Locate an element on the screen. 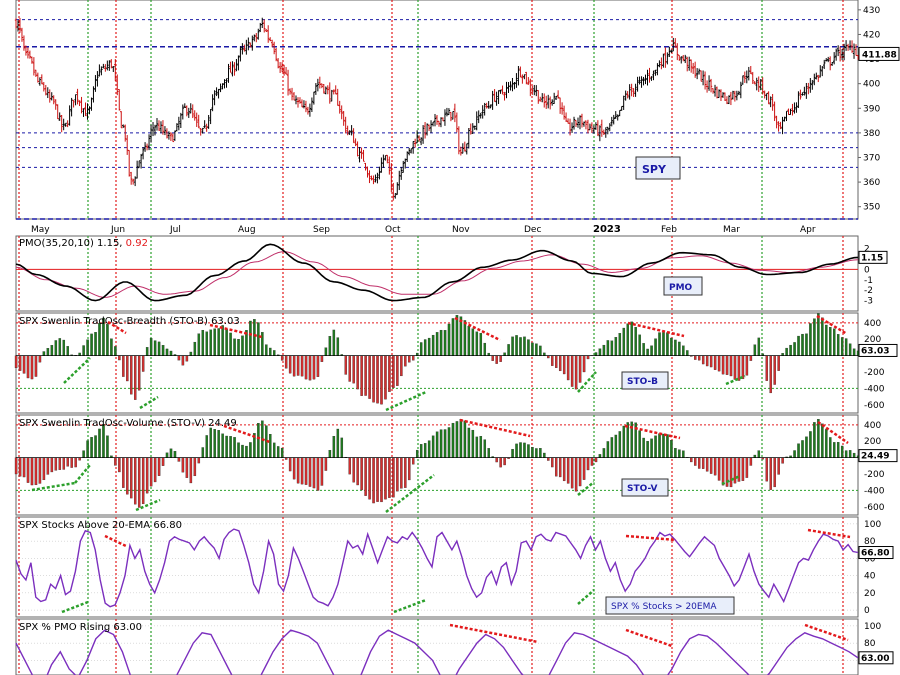 This screenshot has width=900, height=675. y-tick-label: -2 is located at coordinates (868, 291).